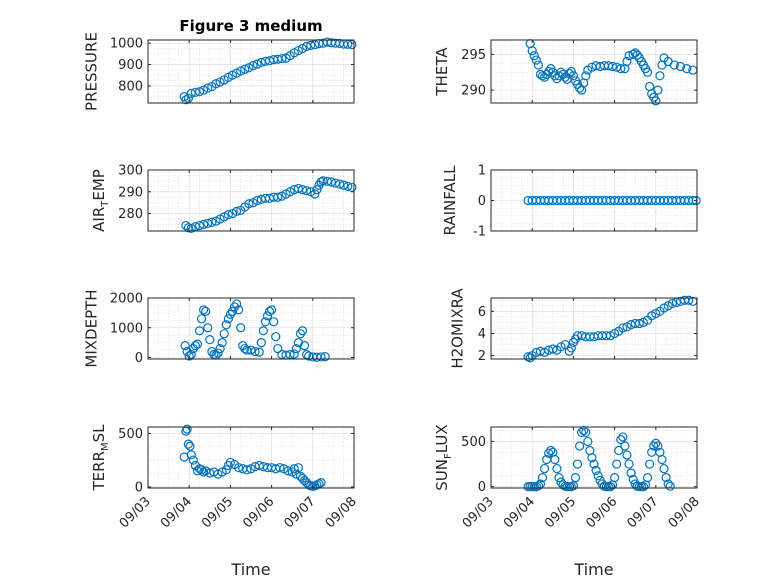 The height and width of the screenshot is (583, 778). Describe the element at coordinates (442, 72) in the screenshot. I see `y-axis-label: THETA` at that location.